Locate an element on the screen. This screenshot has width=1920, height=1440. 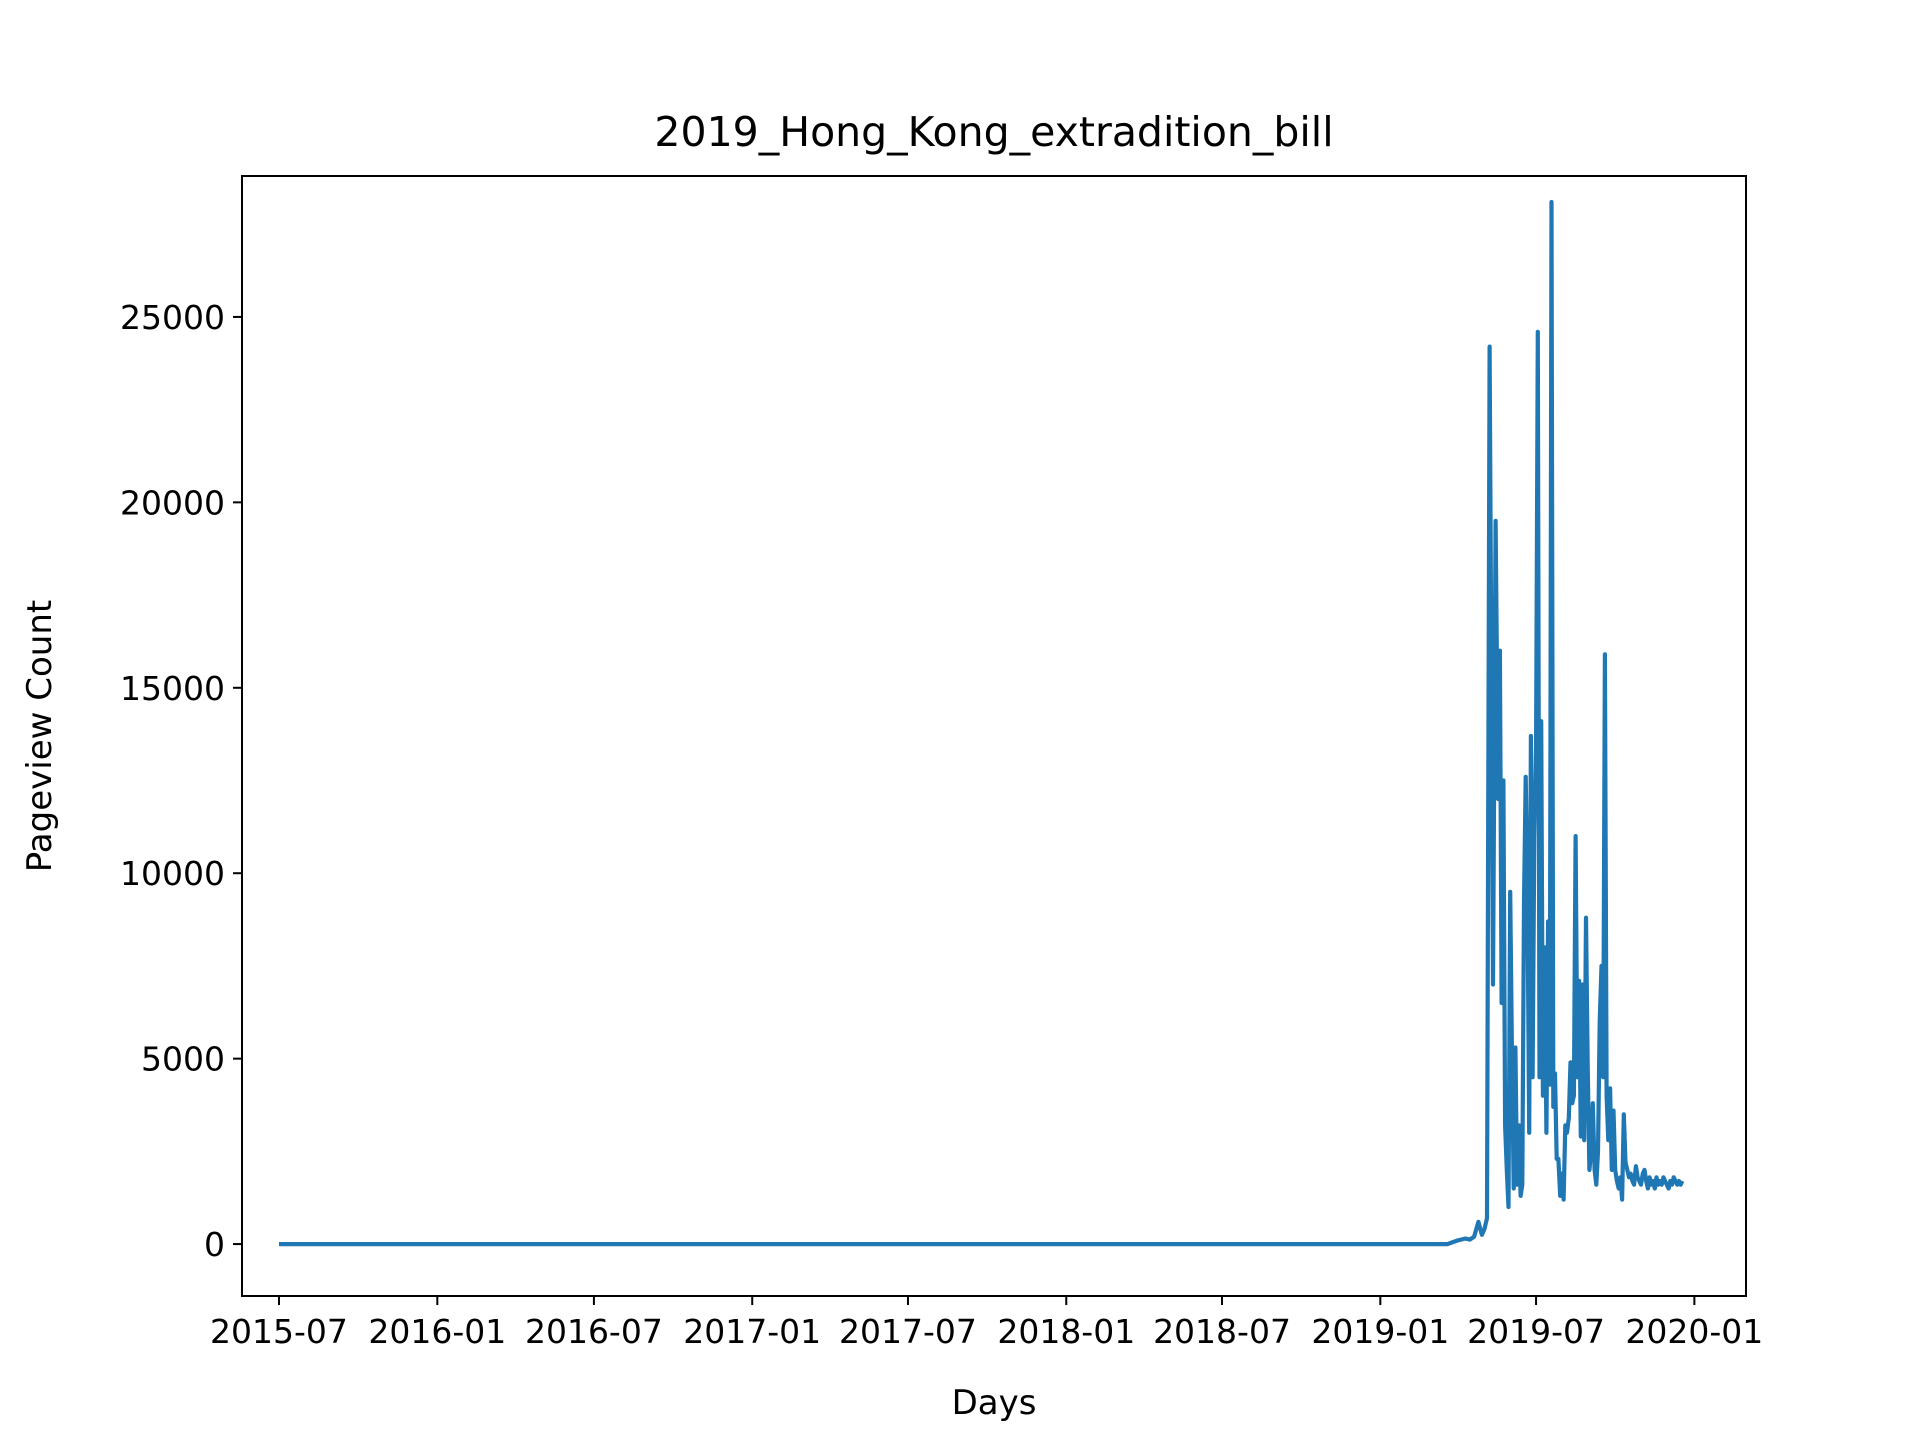
x-tick-label: 2015-07 is located at coordinates (279, 1331).